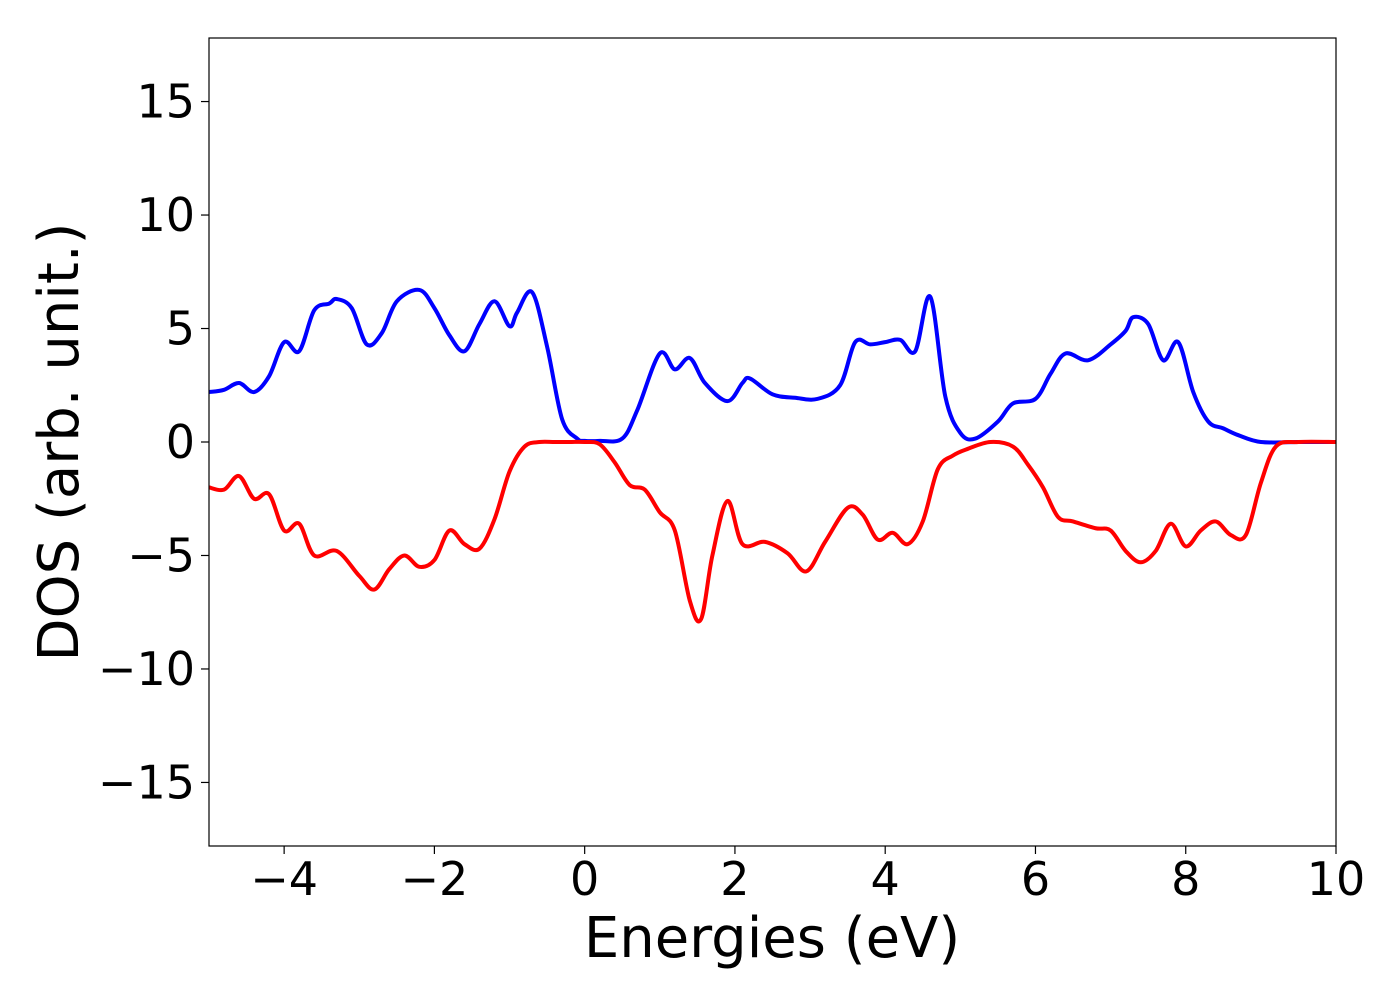 This screenshot has height=1000, width=1400. Describe the element at coordinates (1035, 879) in the screenshot. I see `x-tick-label: 6` at that location.